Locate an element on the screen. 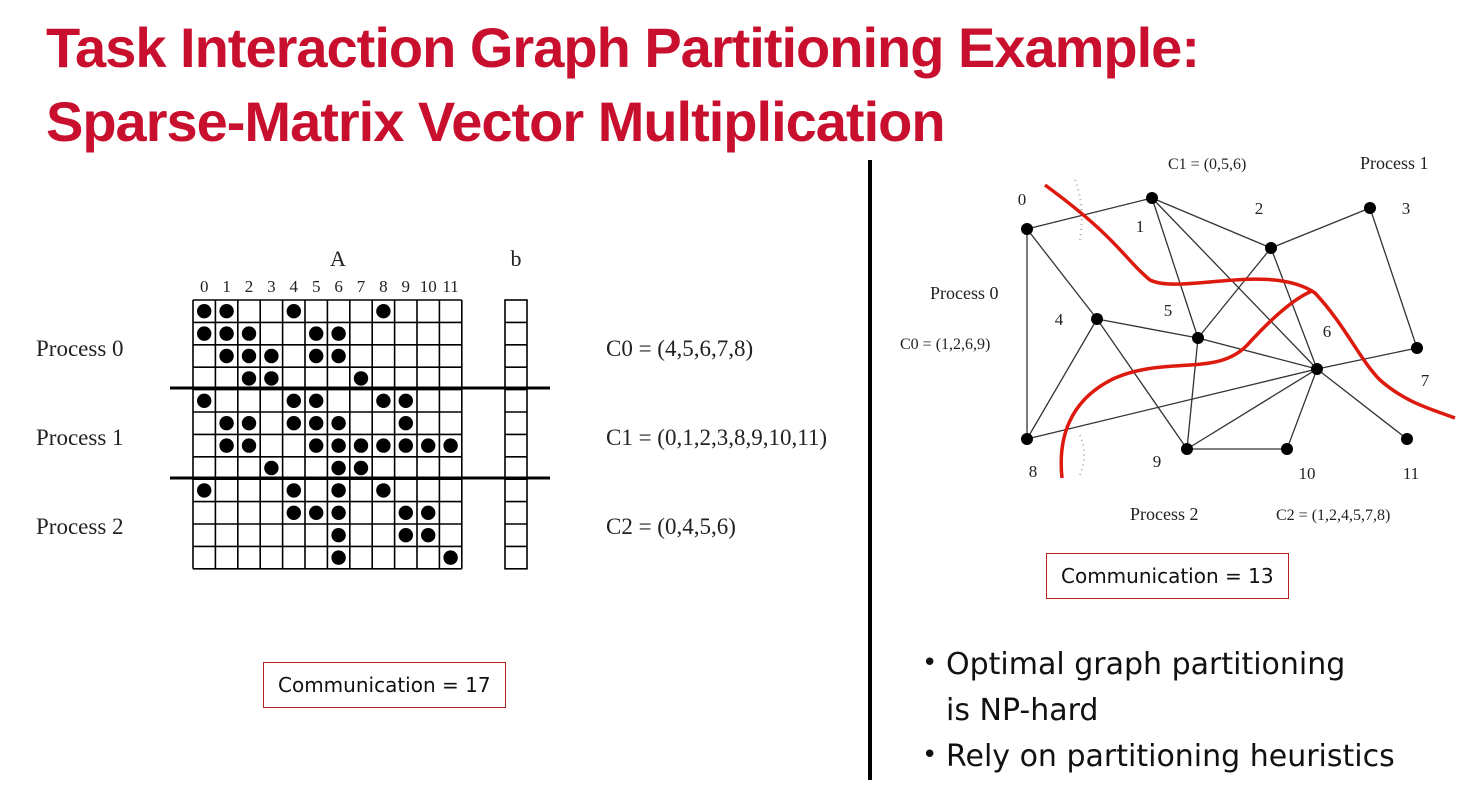 This screenshot has width=1480, height=809. bullet-continuation: is NP-hard is located at coordinates (1022, 710).